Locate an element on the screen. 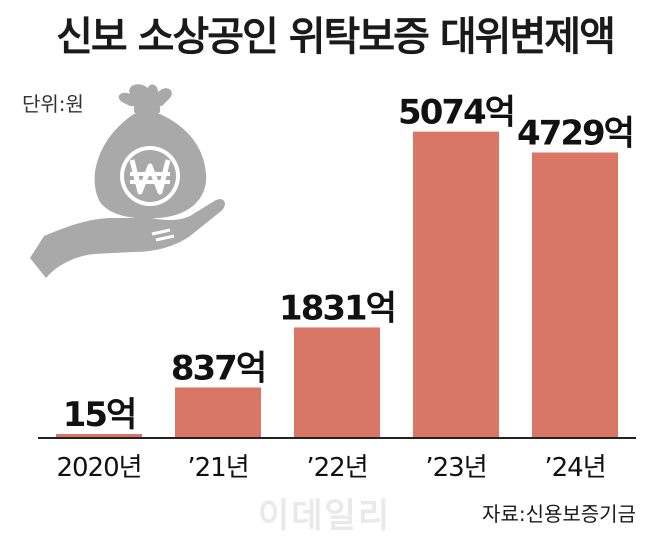 The width and height of the screenshot is (670, 548). source-label: 자료:신용보증기금 is located at coordinates (559, 514).